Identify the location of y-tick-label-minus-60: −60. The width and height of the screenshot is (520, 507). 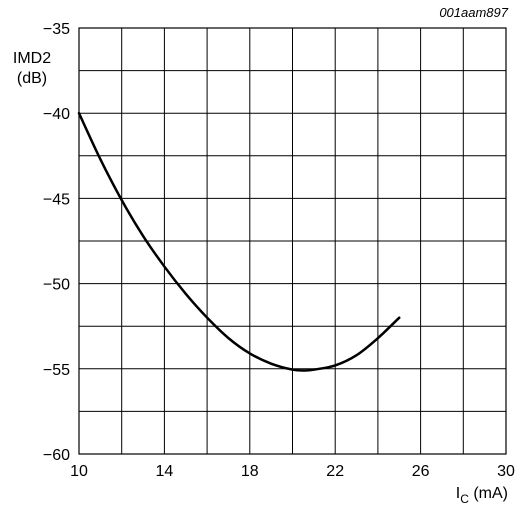
(56, 455).